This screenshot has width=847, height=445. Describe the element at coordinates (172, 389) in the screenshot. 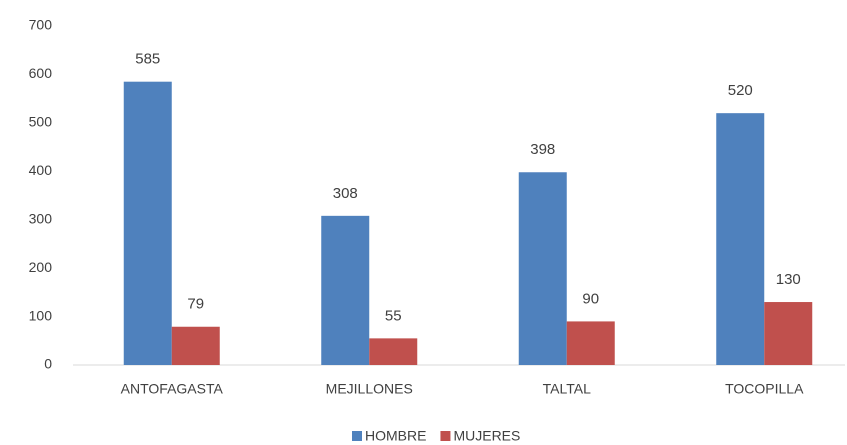

I see `x-tick-label: ANTOFAGASTA` at that location.